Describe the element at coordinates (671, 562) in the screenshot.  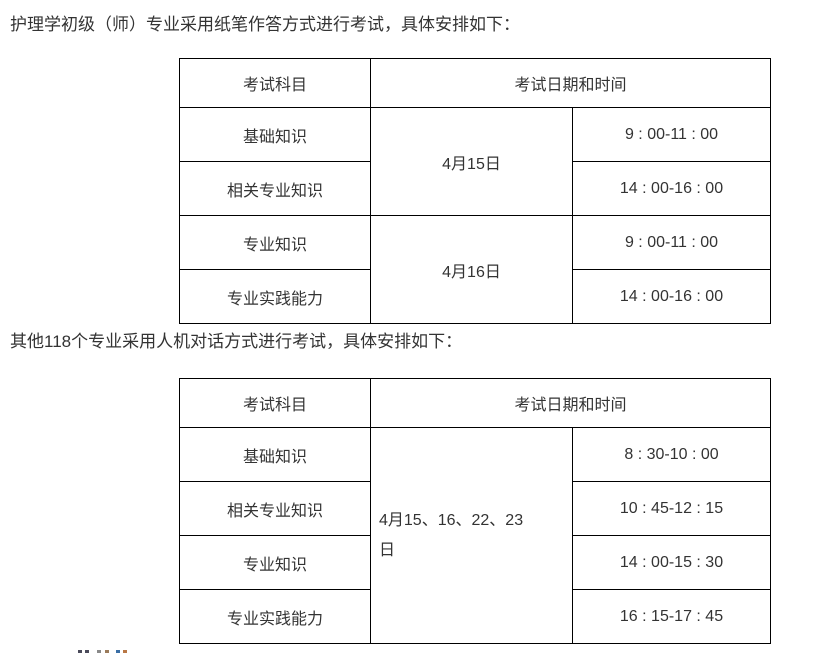
I see `time-cell: 14 : 00-15 : 30` at that location.